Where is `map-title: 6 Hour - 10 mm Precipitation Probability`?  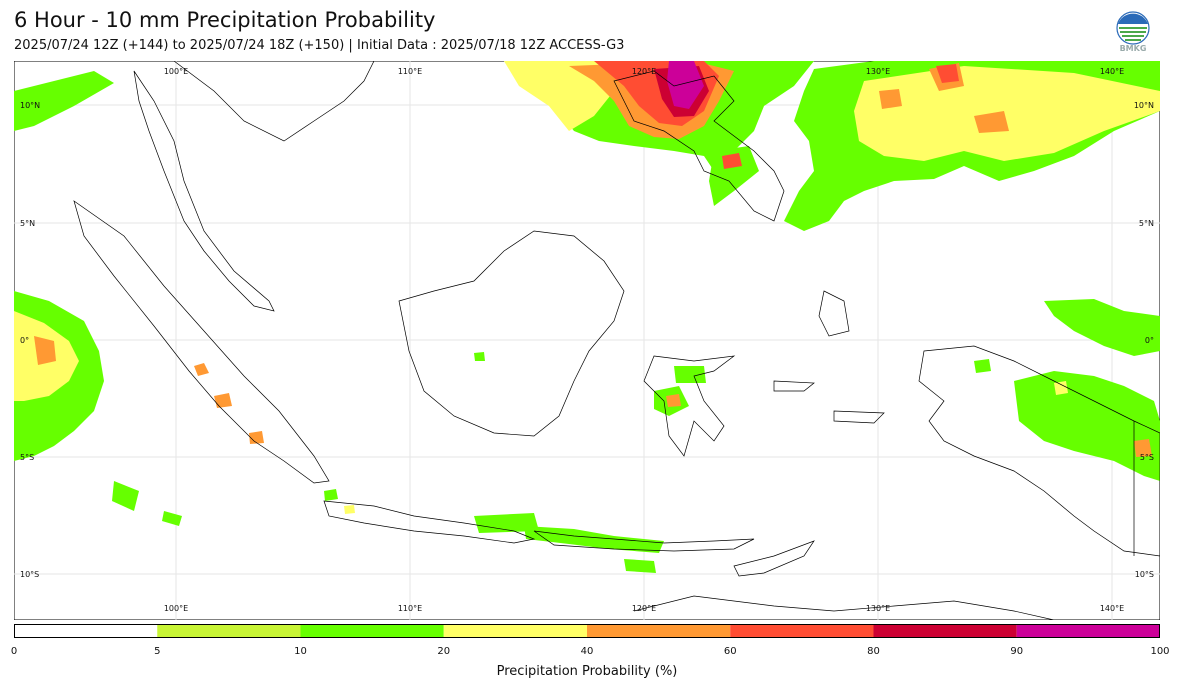
map-title: 6 Hour - 10 mm Precipitation Probability is located at coordinates (225, 20).